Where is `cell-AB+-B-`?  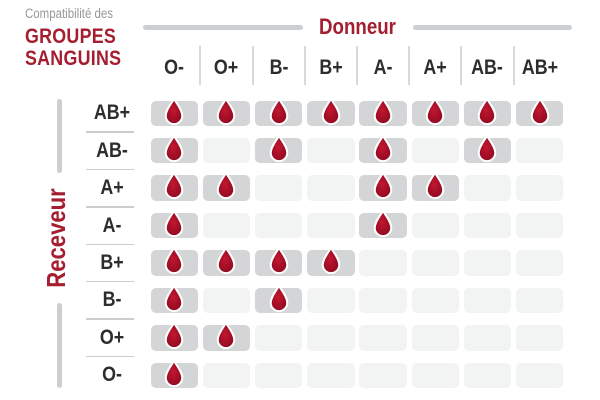
cell-AB+-B- is located at coordinates (278, 111).